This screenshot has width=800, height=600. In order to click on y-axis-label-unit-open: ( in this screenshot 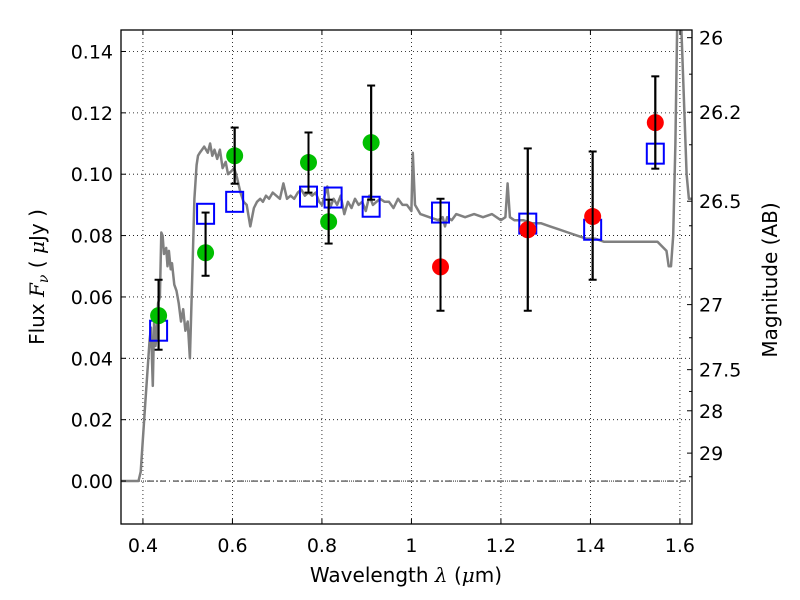, I will do `click(37, 264)`.